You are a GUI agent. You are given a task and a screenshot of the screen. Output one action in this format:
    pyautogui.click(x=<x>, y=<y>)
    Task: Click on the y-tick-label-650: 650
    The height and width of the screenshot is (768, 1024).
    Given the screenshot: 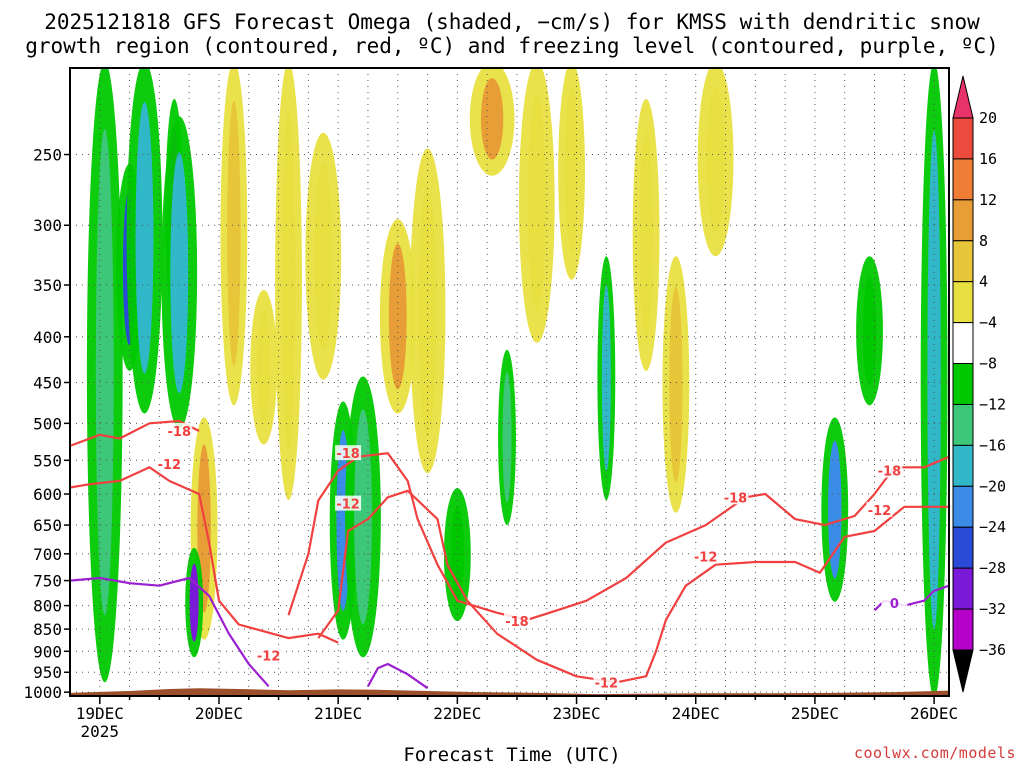 What is the action you would take?
    pyautogui.click(x=47, y=525)
    